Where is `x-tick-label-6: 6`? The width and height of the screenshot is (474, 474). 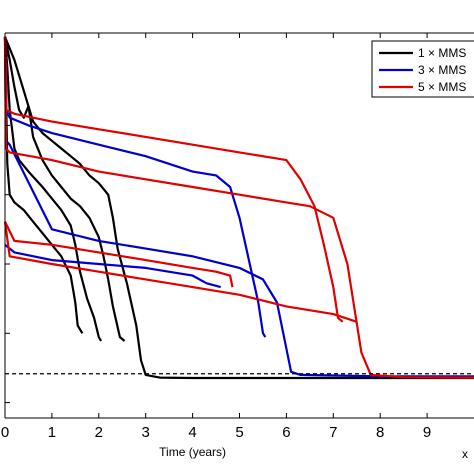
x-tick-label-6: 6 is located at coordinates (286, 432).